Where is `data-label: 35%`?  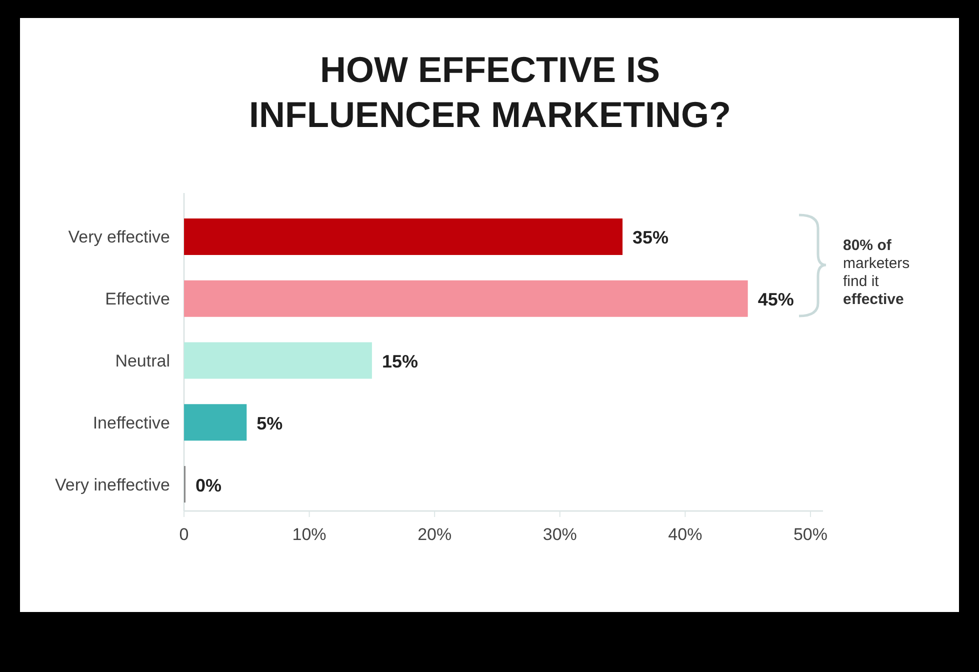 data-label: 35% is located at coordinates (650, 238).